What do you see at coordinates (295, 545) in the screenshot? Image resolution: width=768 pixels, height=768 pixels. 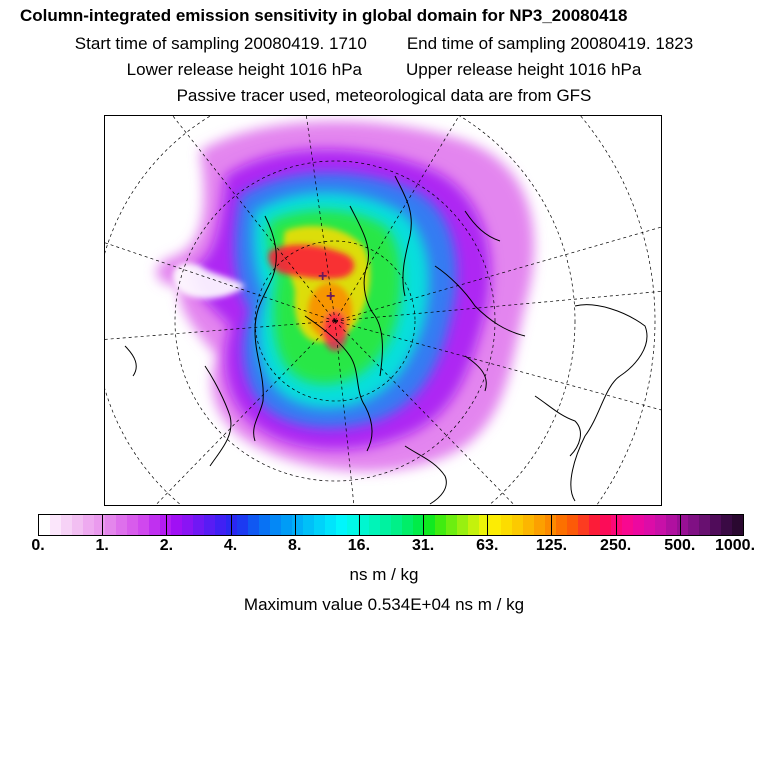 I see `colorbar-tick-label: 8.` at bounding box center [295, 545].